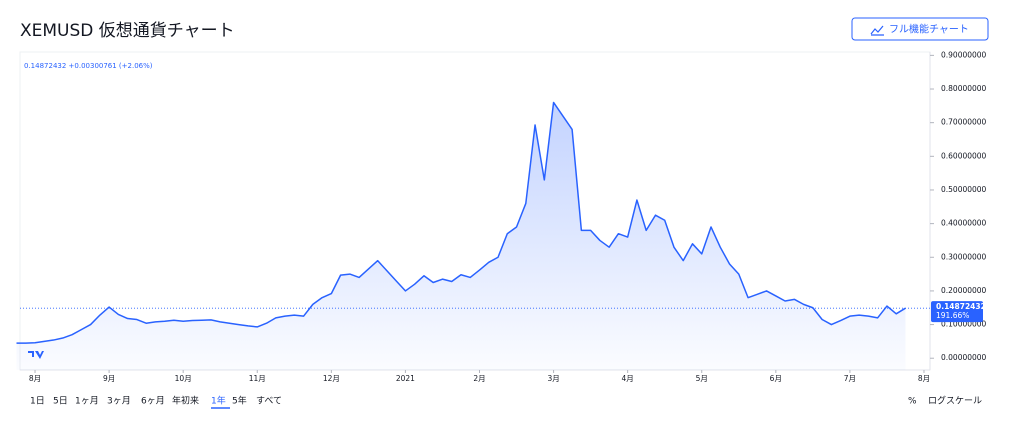 This screenshot has width=1024, height=429. I want to click on y-tick-label: 0.50000000, so click(964, 189).